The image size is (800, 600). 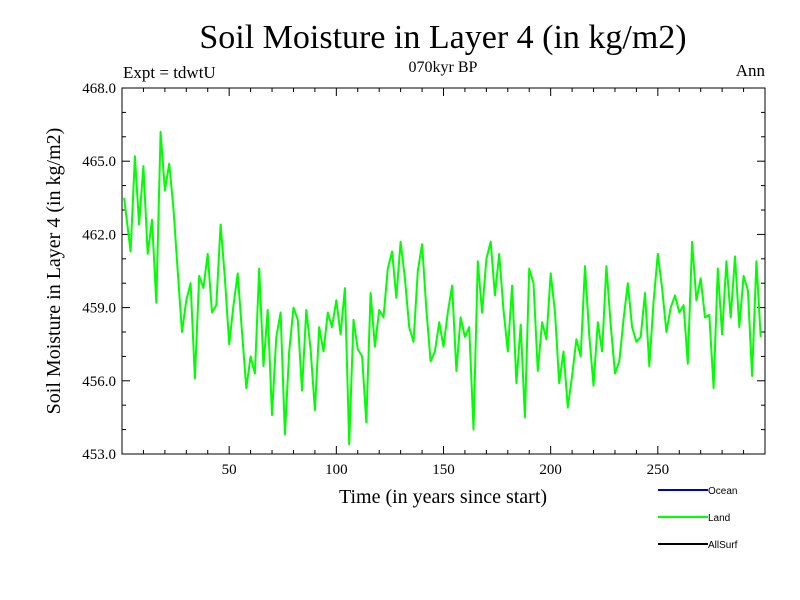 What do you see at coordinates (99, 235) in the screenshot?
I see `y-tick-label: 462.0` at bounding box center [99, 235].